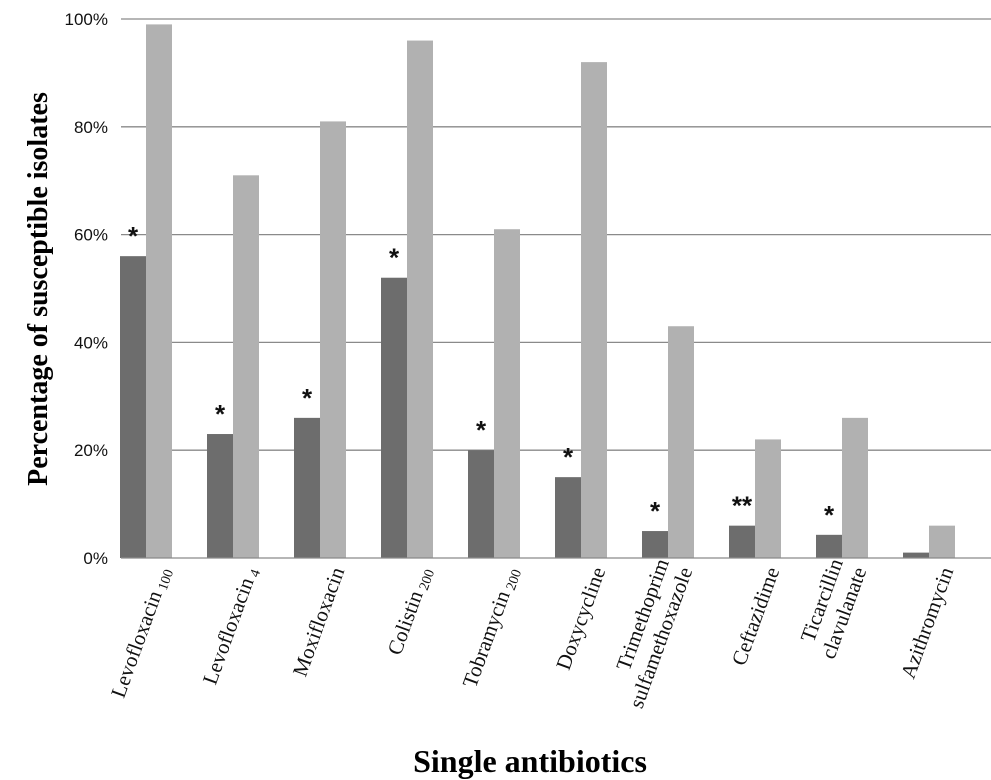  I want to click on x-tick-label: Doxycycline, so click(580, 618).